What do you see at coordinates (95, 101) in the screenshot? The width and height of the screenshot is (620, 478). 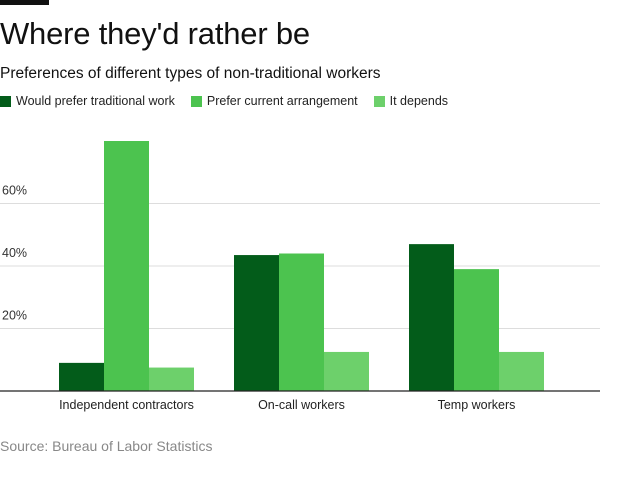 I see `legend-label-traditional: Would prefer traditional work` at bounding box center [95, 101].